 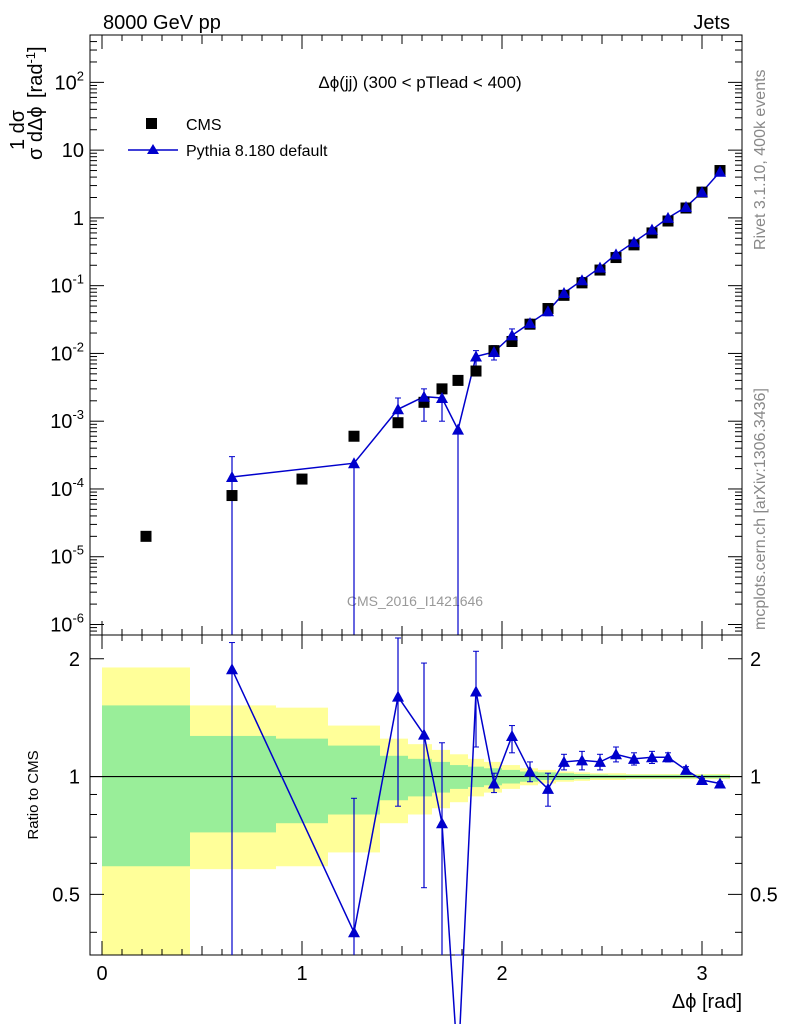 I want to click on side-label-bottom: mcplots.cern.ch [arXiv:1306.3436], so click(x=760, y=509).